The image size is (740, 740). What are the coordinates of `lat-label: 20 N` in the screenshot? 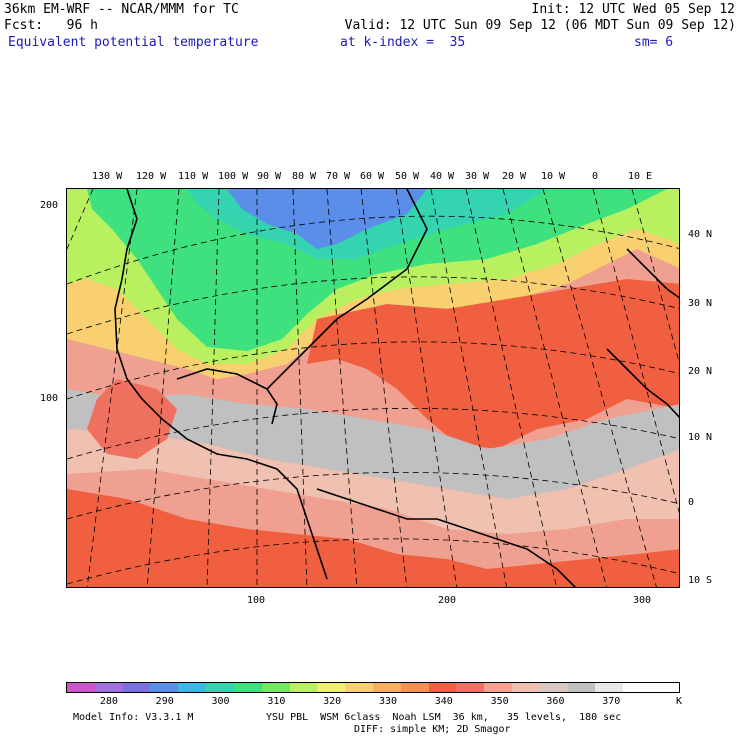 It's located at (700, 371).